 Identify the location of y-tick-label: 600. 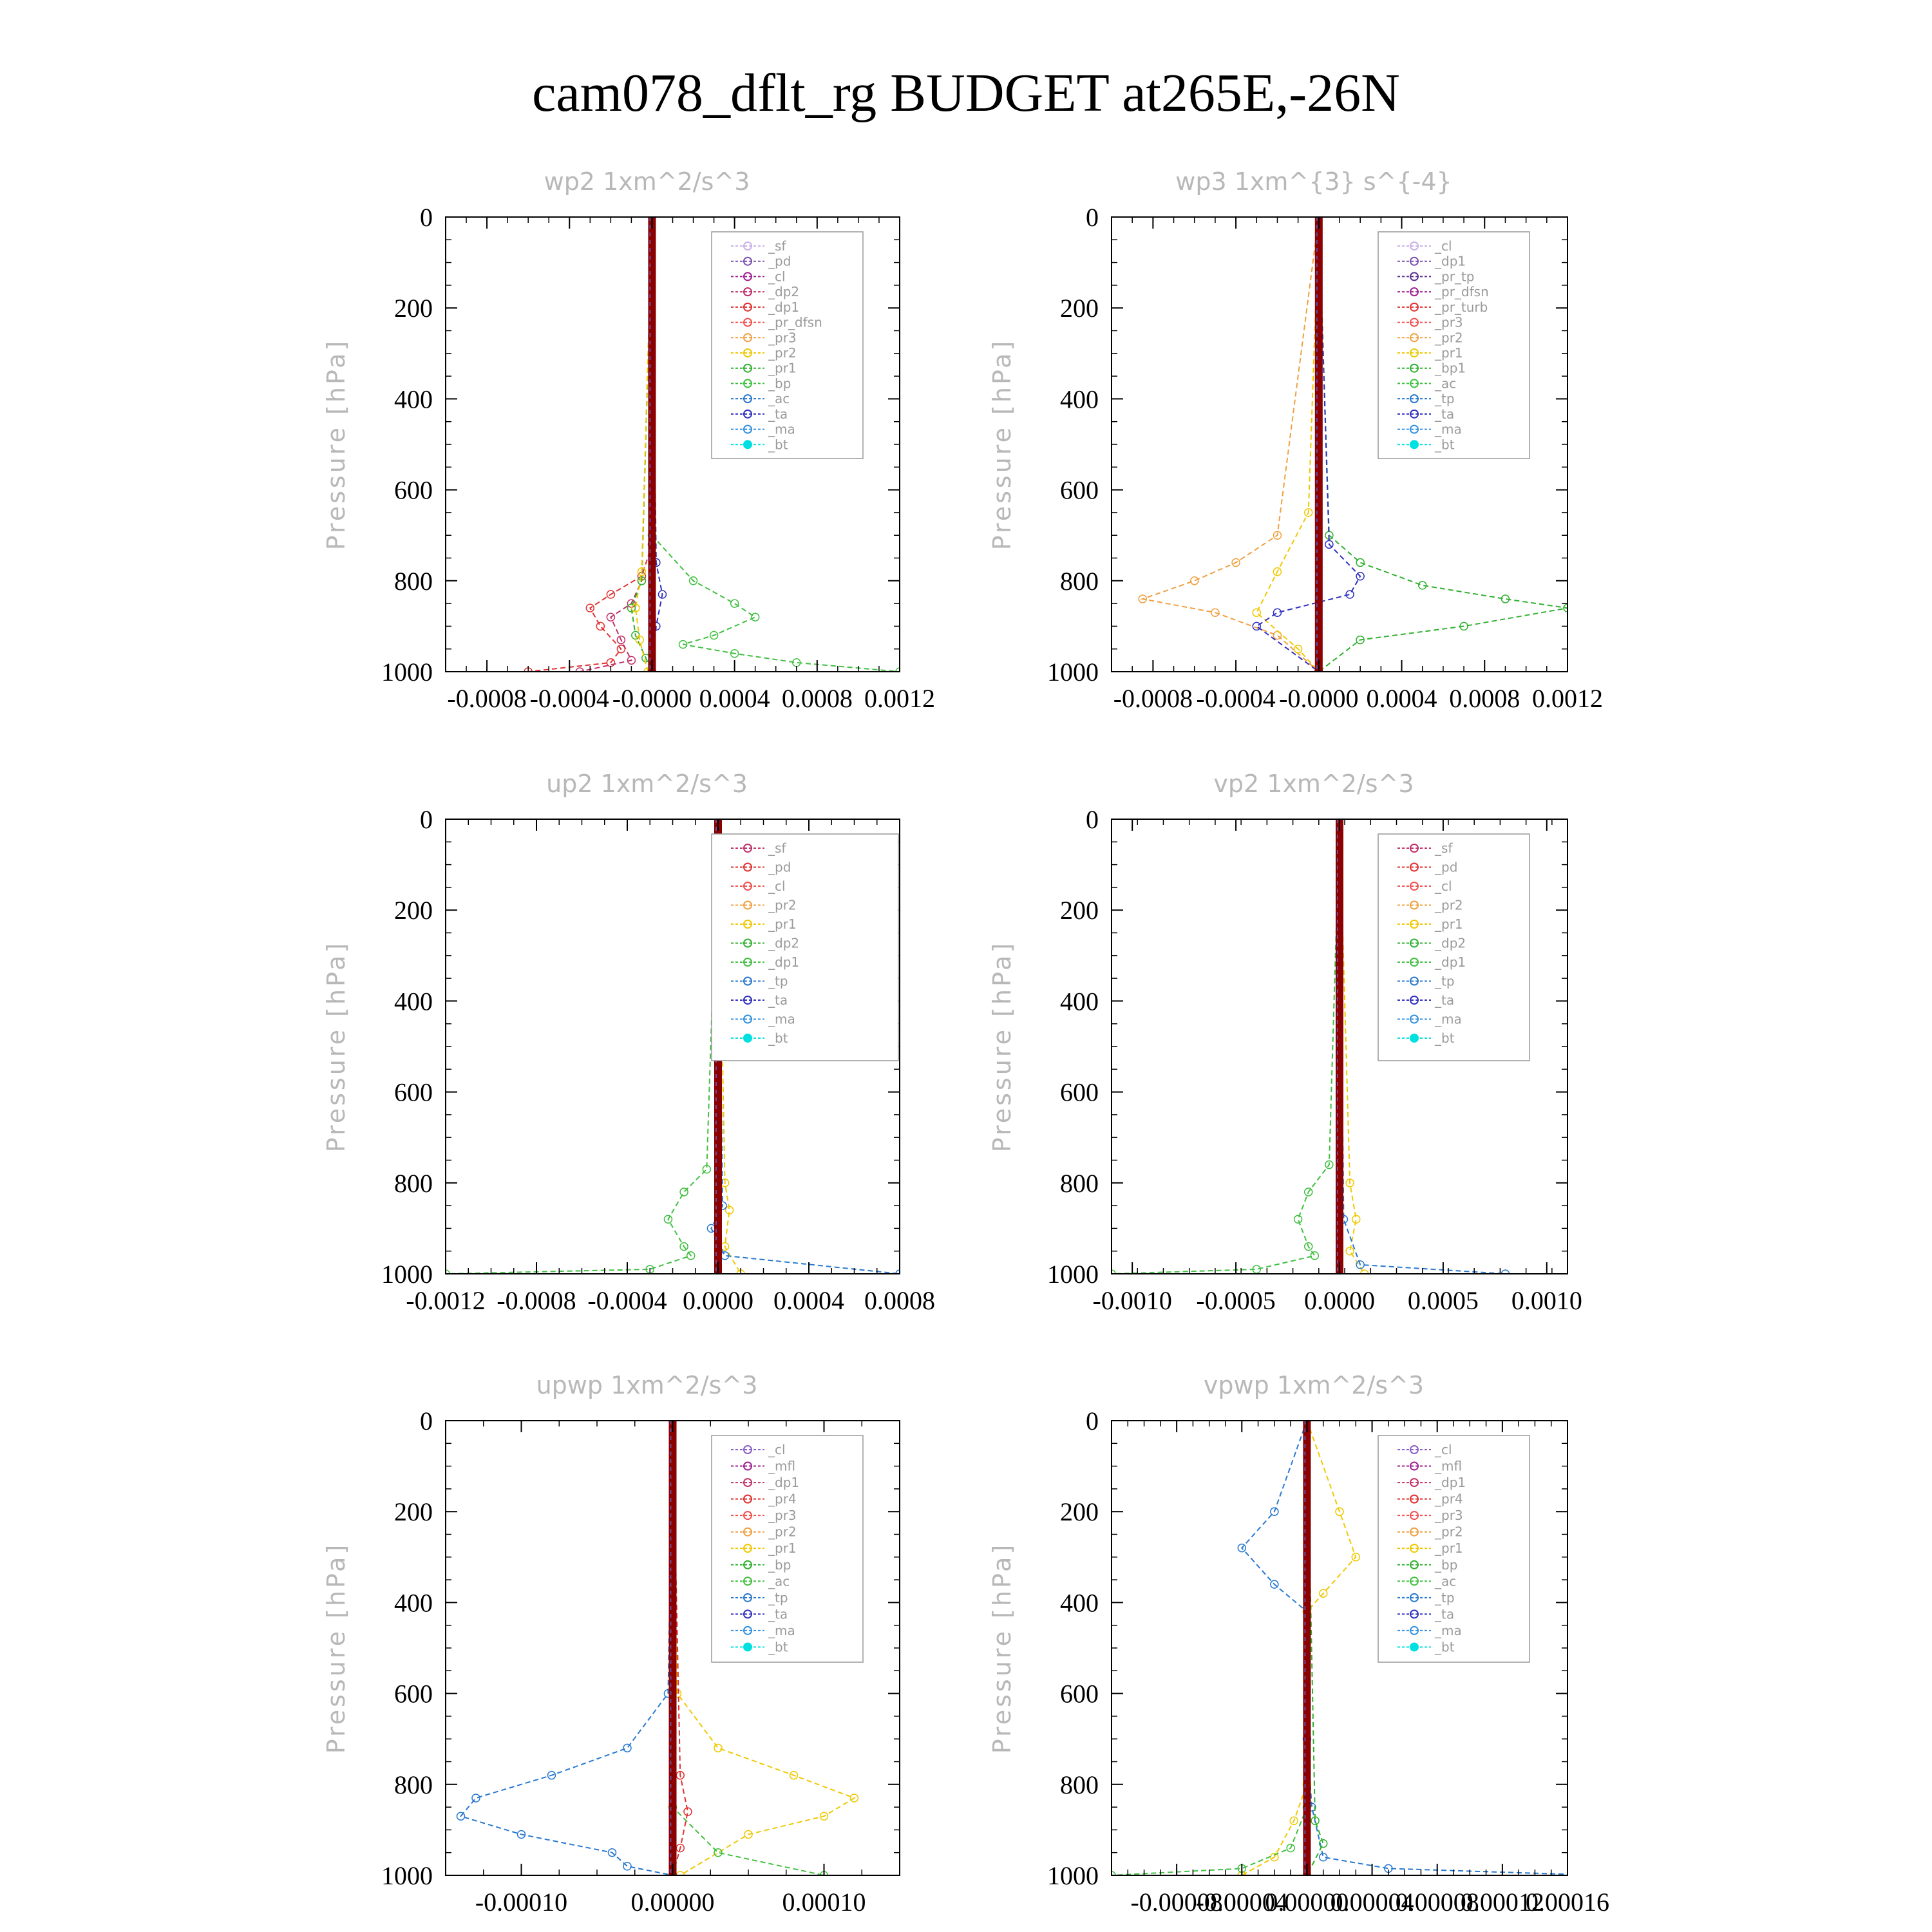
(1079, 491).